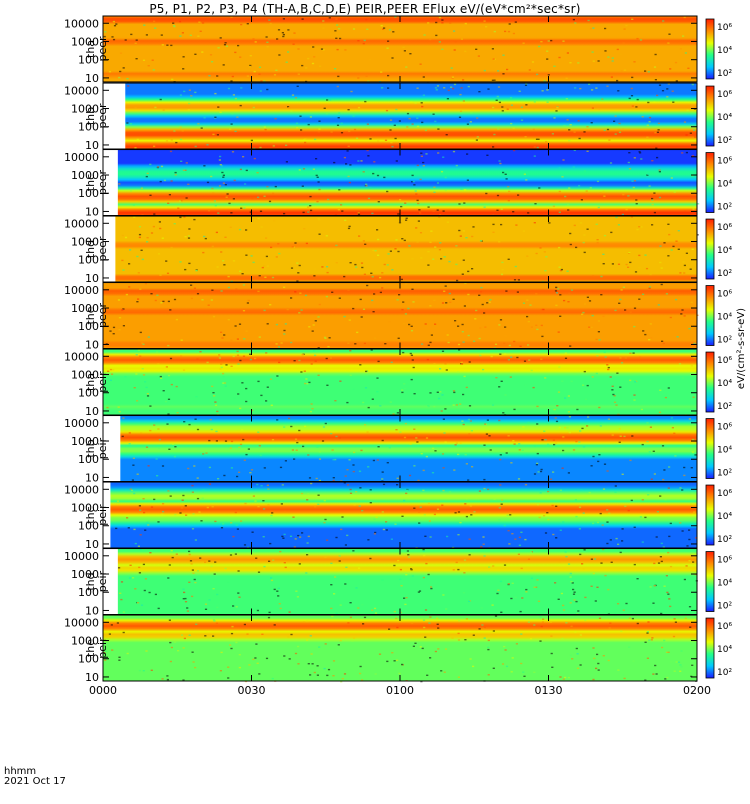 This screenshot has width=750, height=804. What do you see at coordinates (92, 411) in the screenshot?
I see `panel-tha-peir-ytick-label: 10` at bounding box center [92, 411].